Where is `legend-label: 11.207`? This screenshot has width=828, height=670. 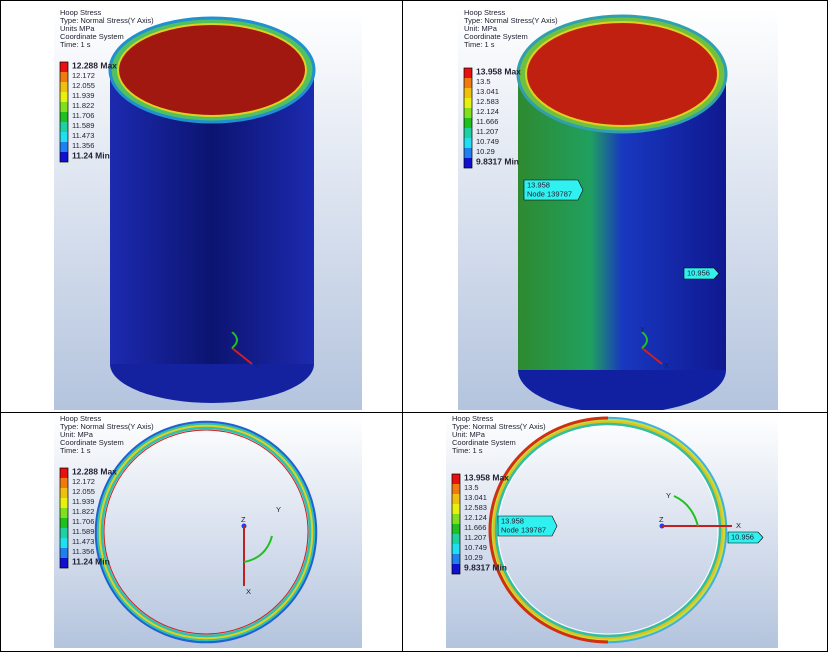 legend-label: 11.207 is located at coordinates (475, 537).